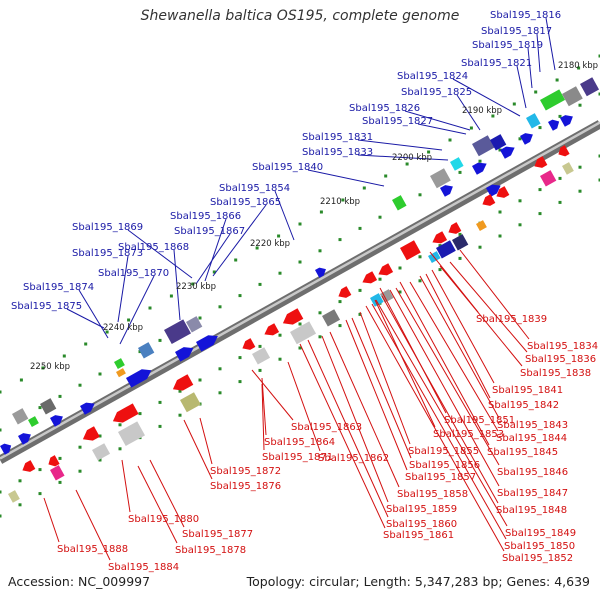 This screenshot has height=600, width=600. I want to click on forward-gene-label: Sbal195_1825, so click(436, 92).